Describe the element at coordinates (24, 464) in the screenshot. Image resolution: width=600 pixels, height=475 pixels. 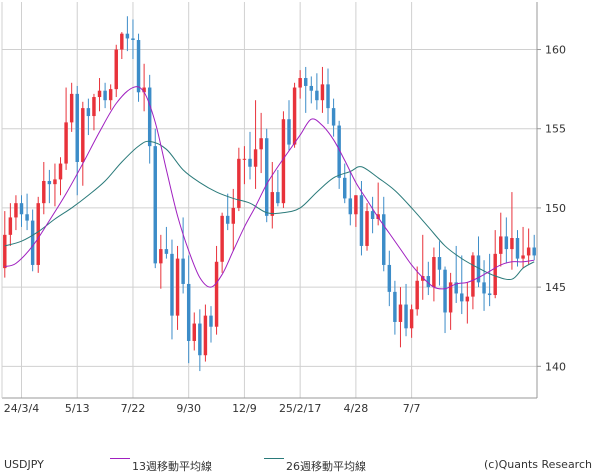
I see `symbol-label: USDJPY` at that location.